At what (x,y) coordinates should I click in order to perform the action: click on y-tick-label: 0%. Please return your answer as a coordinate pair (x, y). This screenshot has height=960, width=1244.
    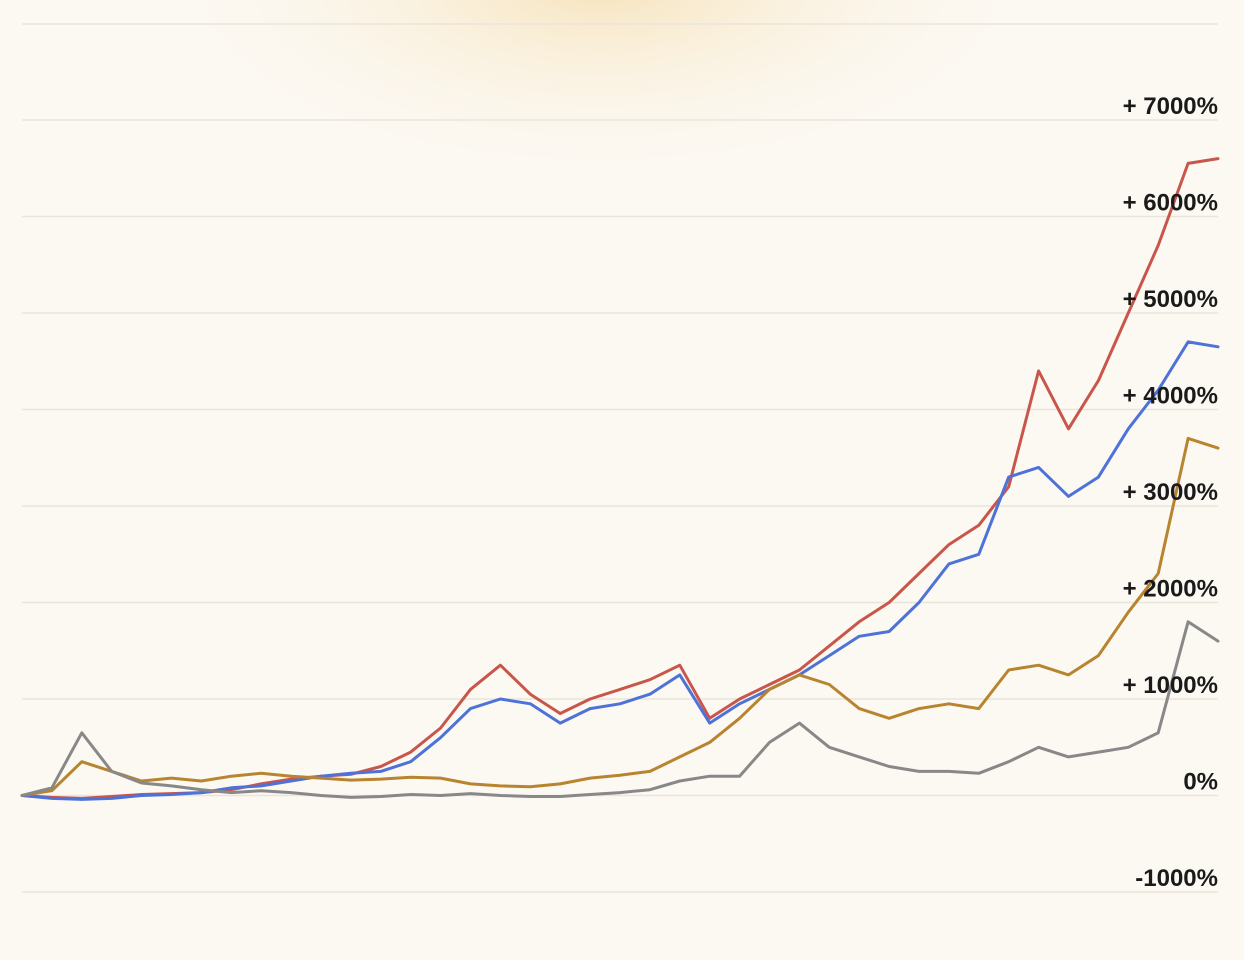
    Looking at the image, I should click on (1200, 782).